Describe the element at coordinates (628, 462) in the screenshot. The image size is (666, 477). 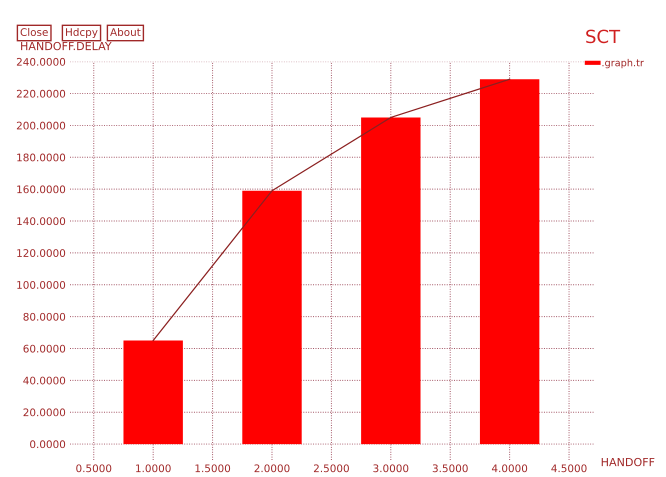
I see `x-axis-title: HANDOFF` at that location.